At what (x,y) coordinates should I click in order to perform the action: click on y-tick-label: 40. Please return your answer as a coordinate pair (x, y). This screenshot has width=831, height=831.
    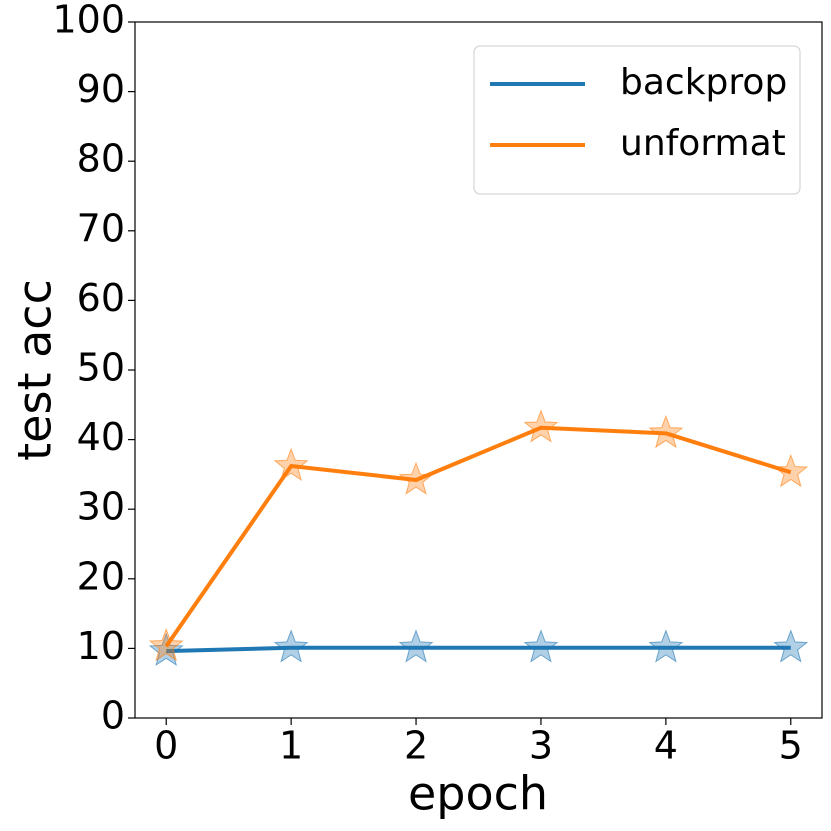
    Looking at the image, I should click on (101, 437).